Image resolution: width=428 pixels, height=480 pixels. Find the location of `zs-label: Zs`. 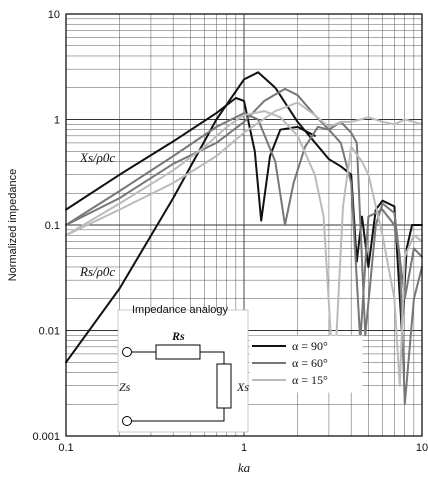

zs-label: Zs is located at coordinates (125, 387).